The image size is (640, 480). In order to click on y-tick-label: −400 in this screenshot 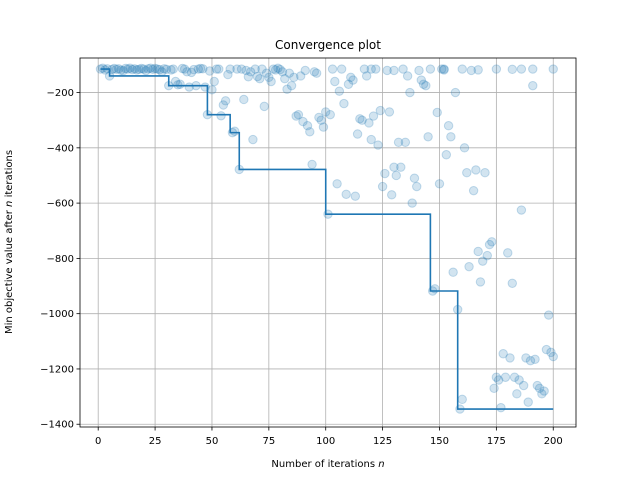, I will do `click(60, 148)`.